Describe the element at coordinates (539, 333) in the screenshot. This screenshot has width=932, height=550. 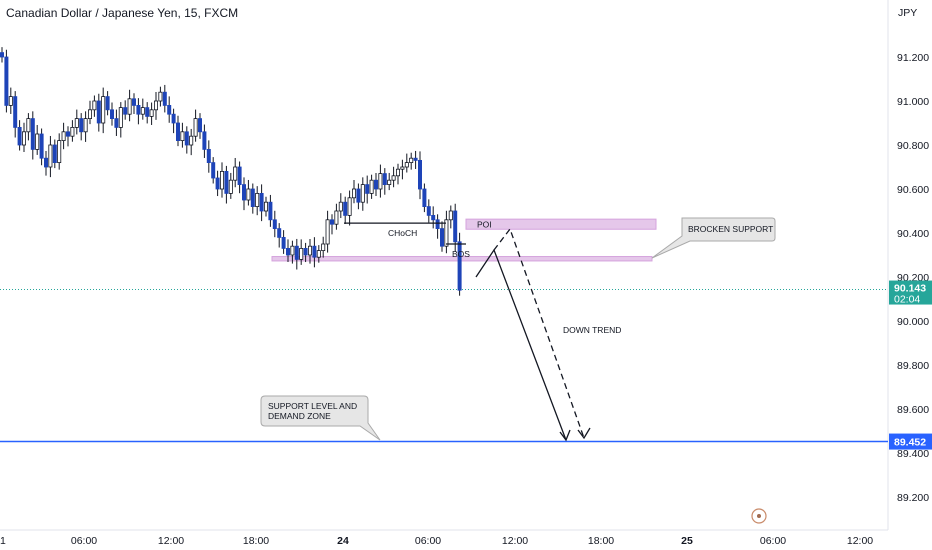
I see `projection-dashed` at that location.